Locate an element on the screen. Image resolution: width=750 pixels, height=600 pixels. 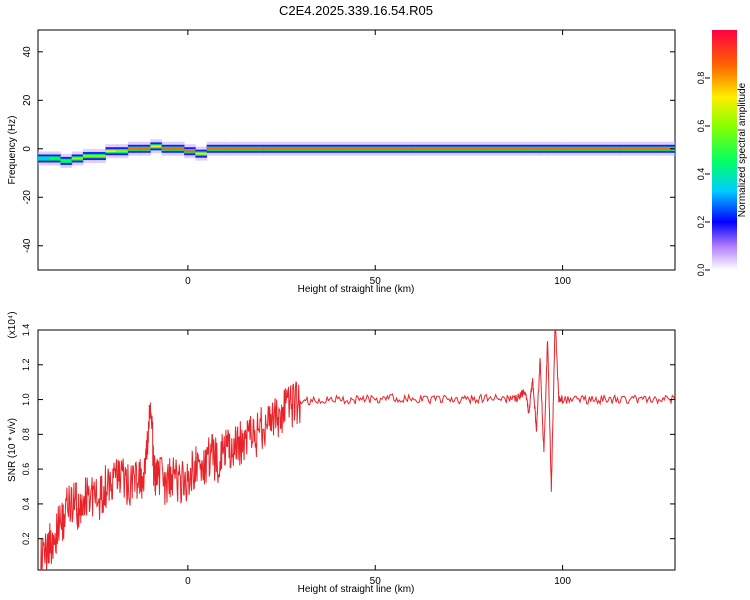
snr-ytick-label: 1.2 is located at coordinates (26, 365).